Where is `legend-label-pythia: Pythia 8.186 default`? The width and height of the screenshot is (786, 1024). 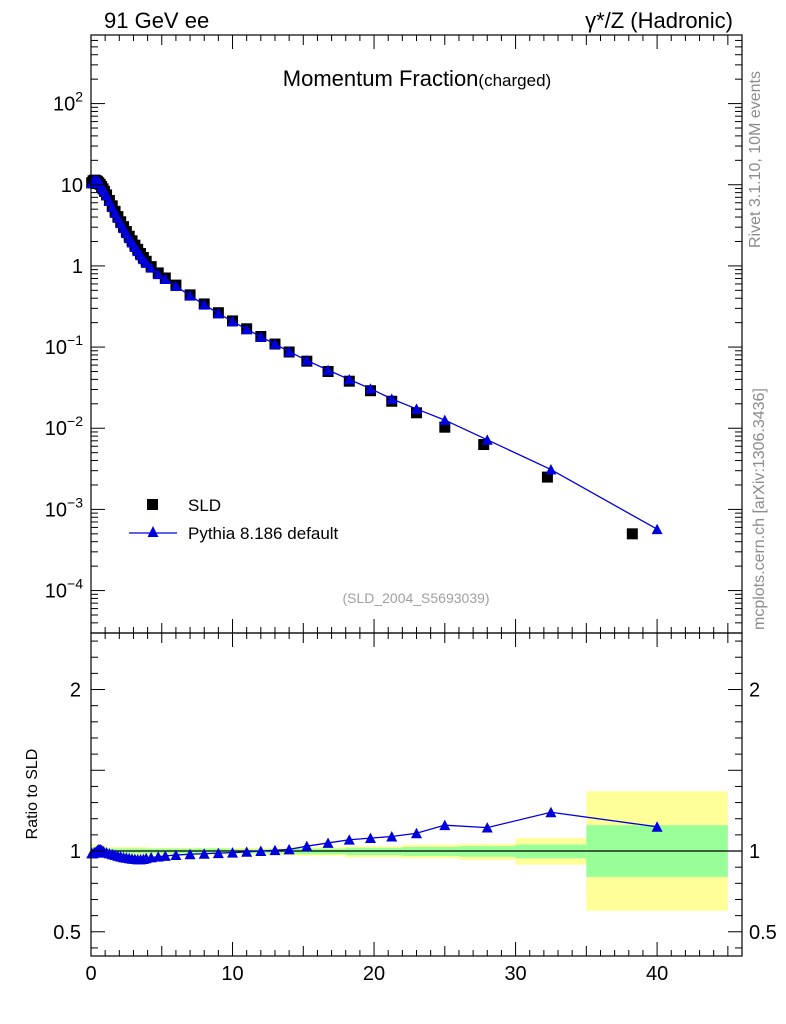
legend-label-pythia: Pythia 8.186 default is located at coordinates (263, 533).